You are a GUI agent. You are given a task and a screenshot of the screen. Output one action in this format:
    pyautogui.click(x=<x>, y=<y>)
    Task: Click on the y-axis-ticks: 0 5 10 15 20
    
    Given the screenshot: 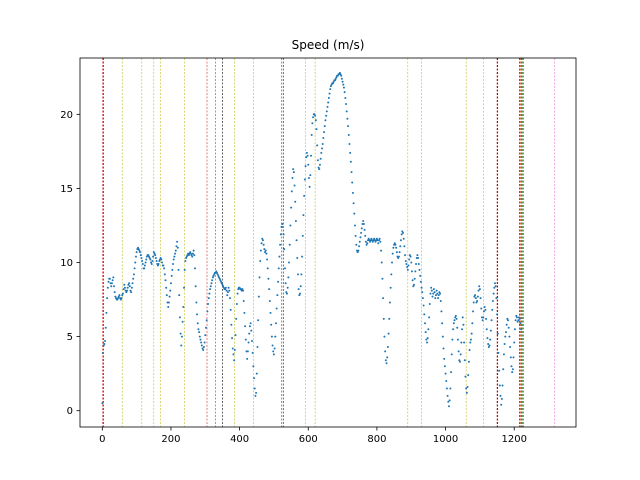 What is the action you would take?
    pyautogui.click(x=70, y=263)
    